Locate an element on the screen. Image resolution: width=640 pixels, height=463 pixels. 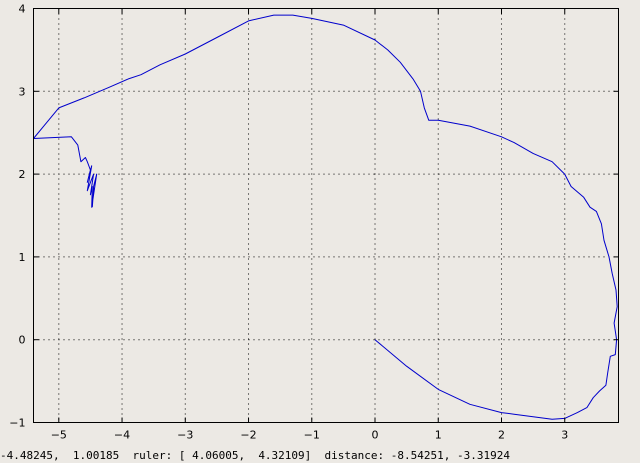
ruler-value: [ 4.06005, 4.32109] is located at coordinates (245, 455).